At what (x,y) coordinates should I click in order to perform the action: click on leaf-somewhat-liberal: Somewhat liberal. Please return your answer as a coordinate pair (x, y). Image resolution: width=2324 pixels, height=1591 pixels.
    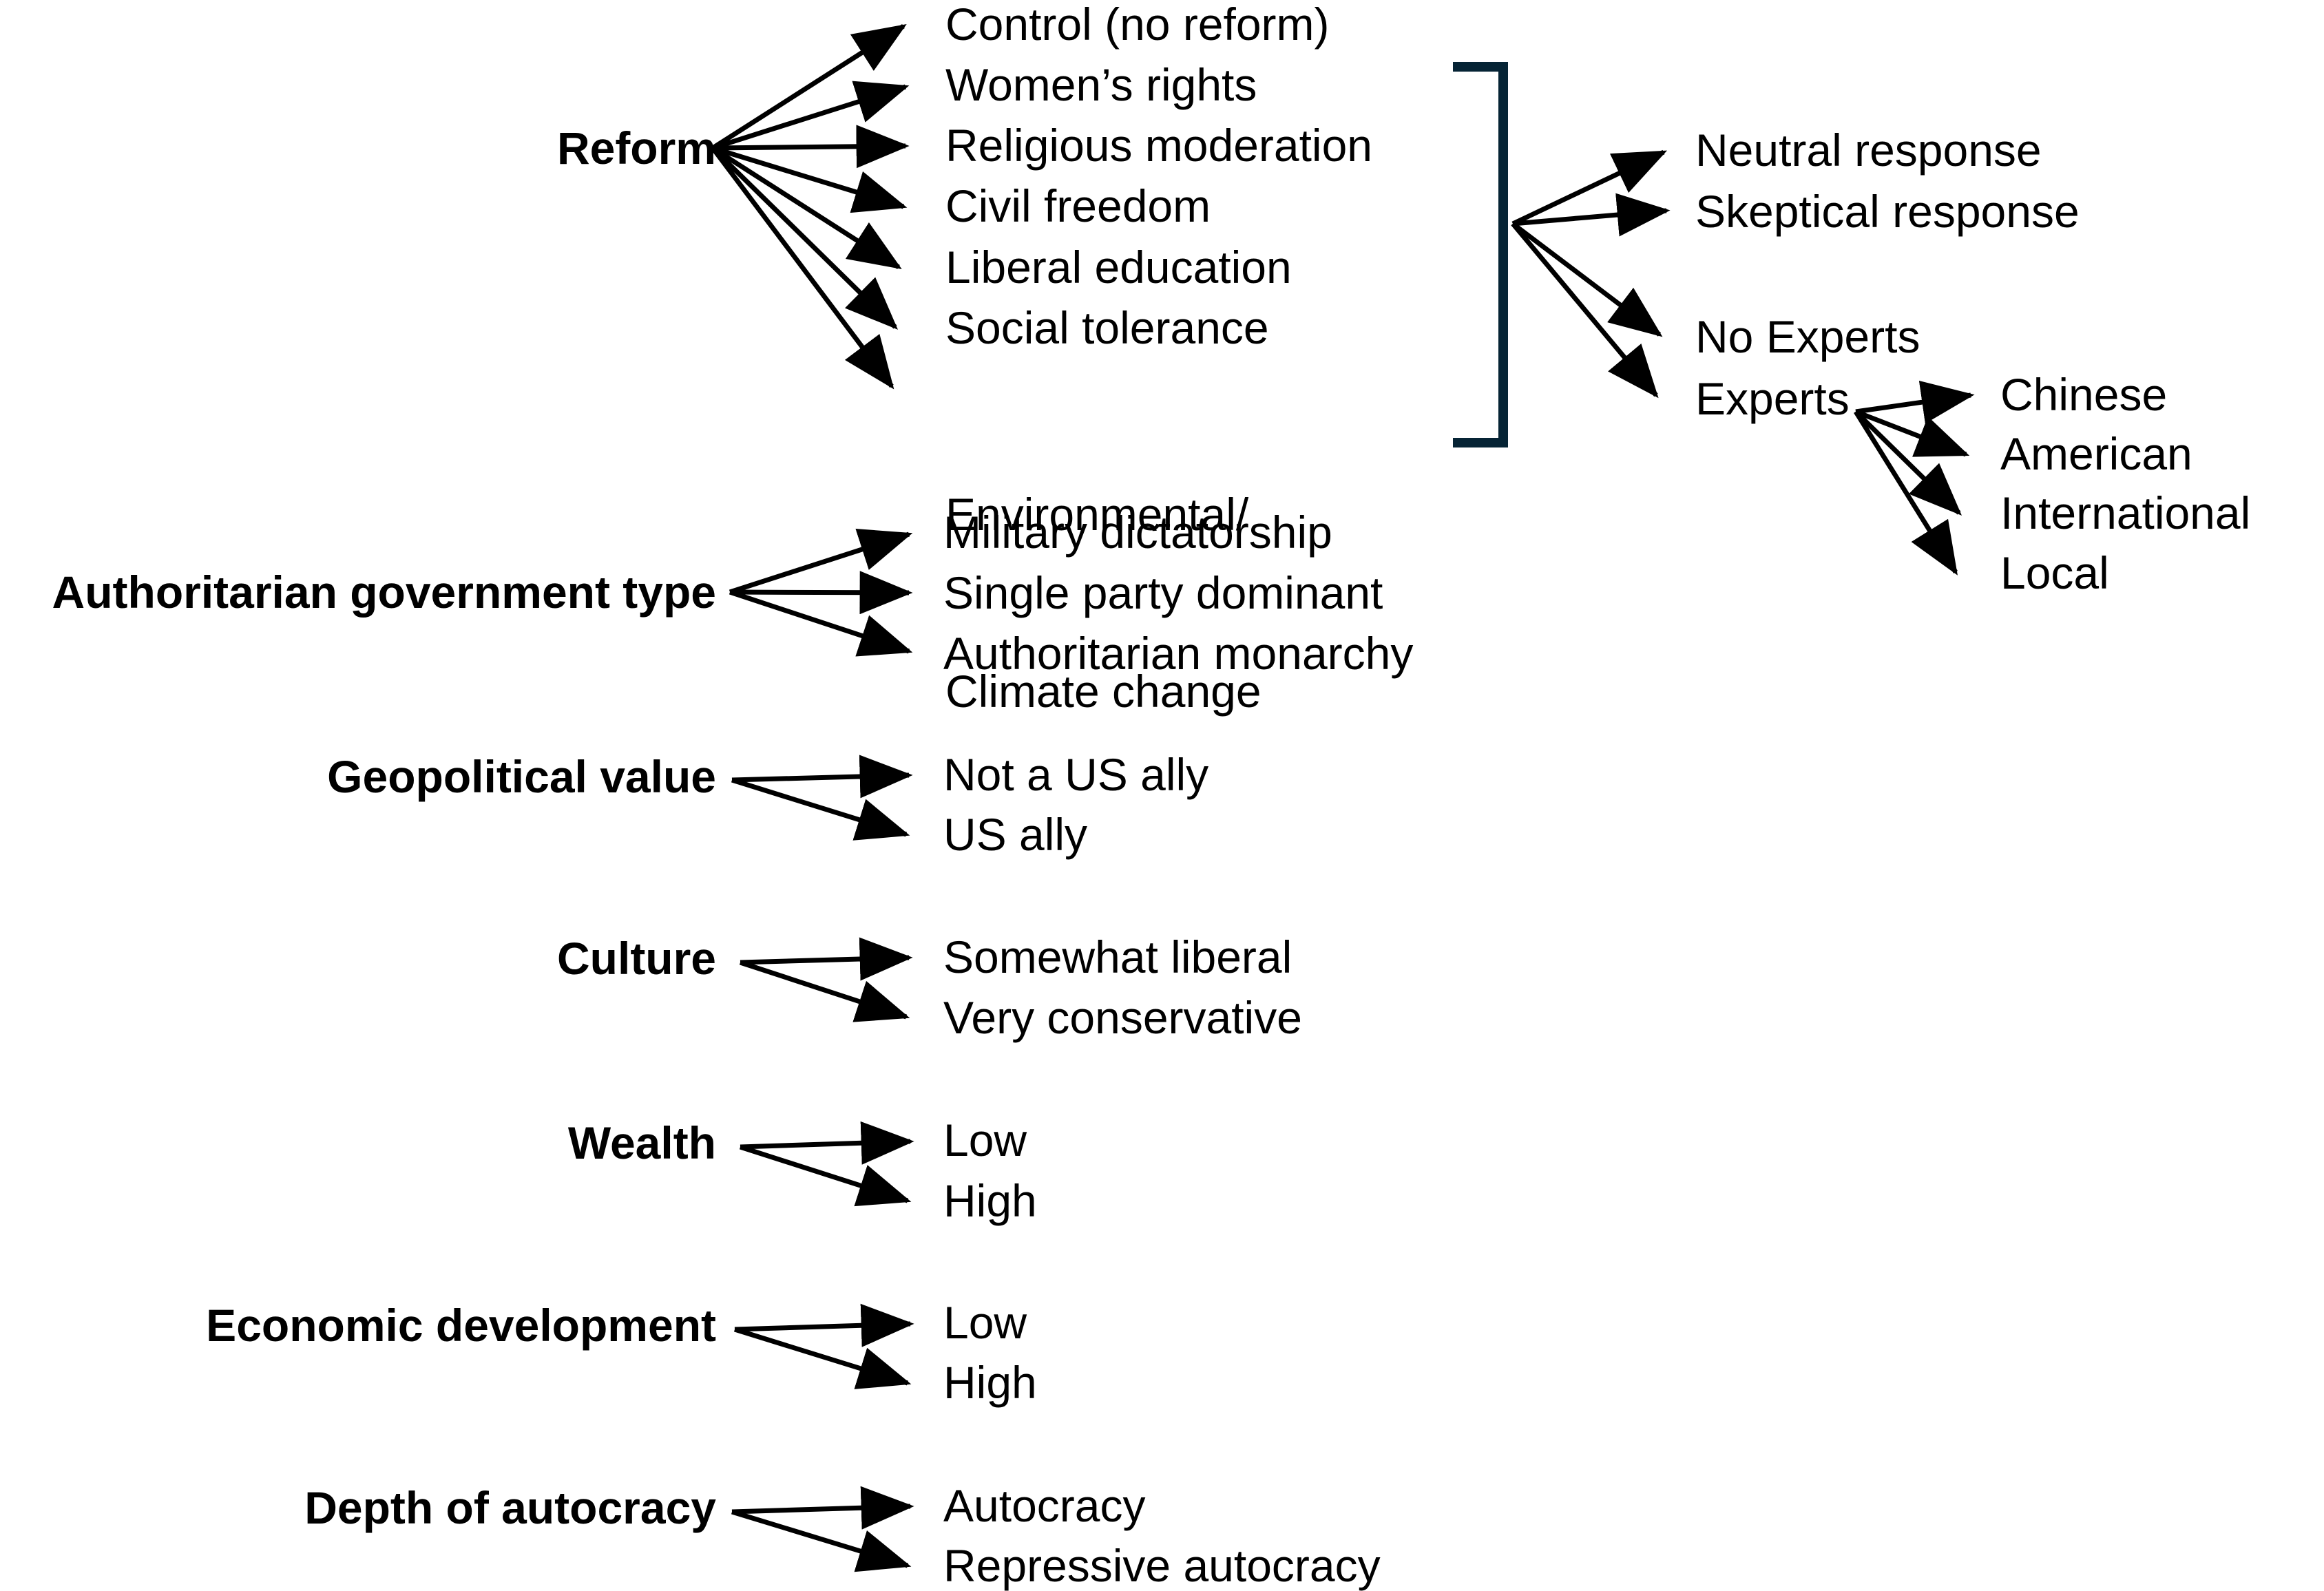
    Looking at the image, I should click on (1118, 957).